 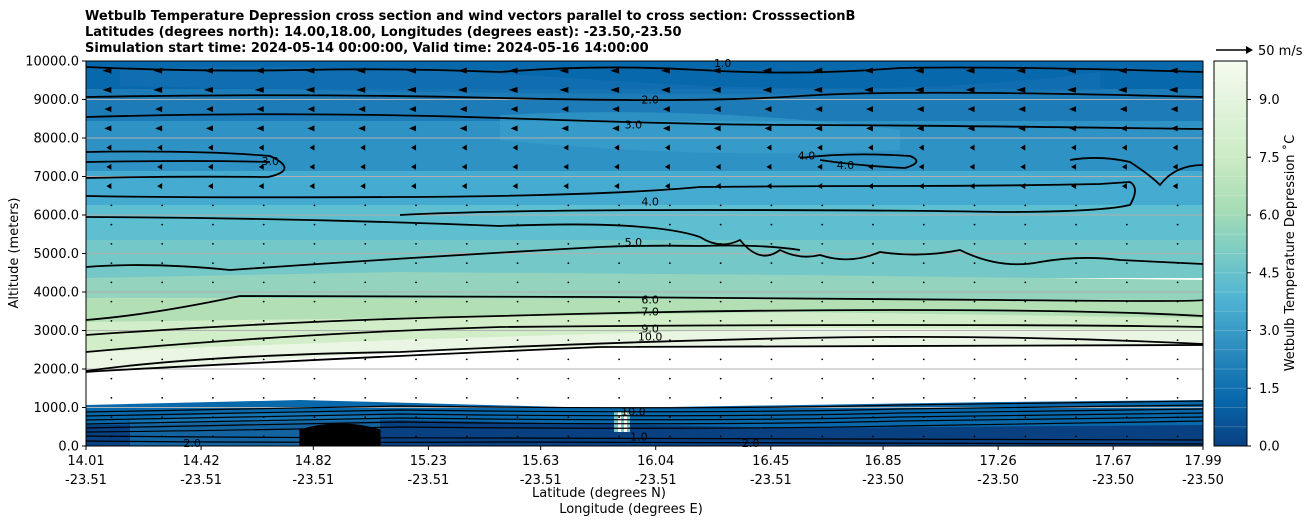 What do you see at coordinates (68, 447) in the screenshot?
I see `y-tick-label: 0.0` at bounding box center [68, 447].